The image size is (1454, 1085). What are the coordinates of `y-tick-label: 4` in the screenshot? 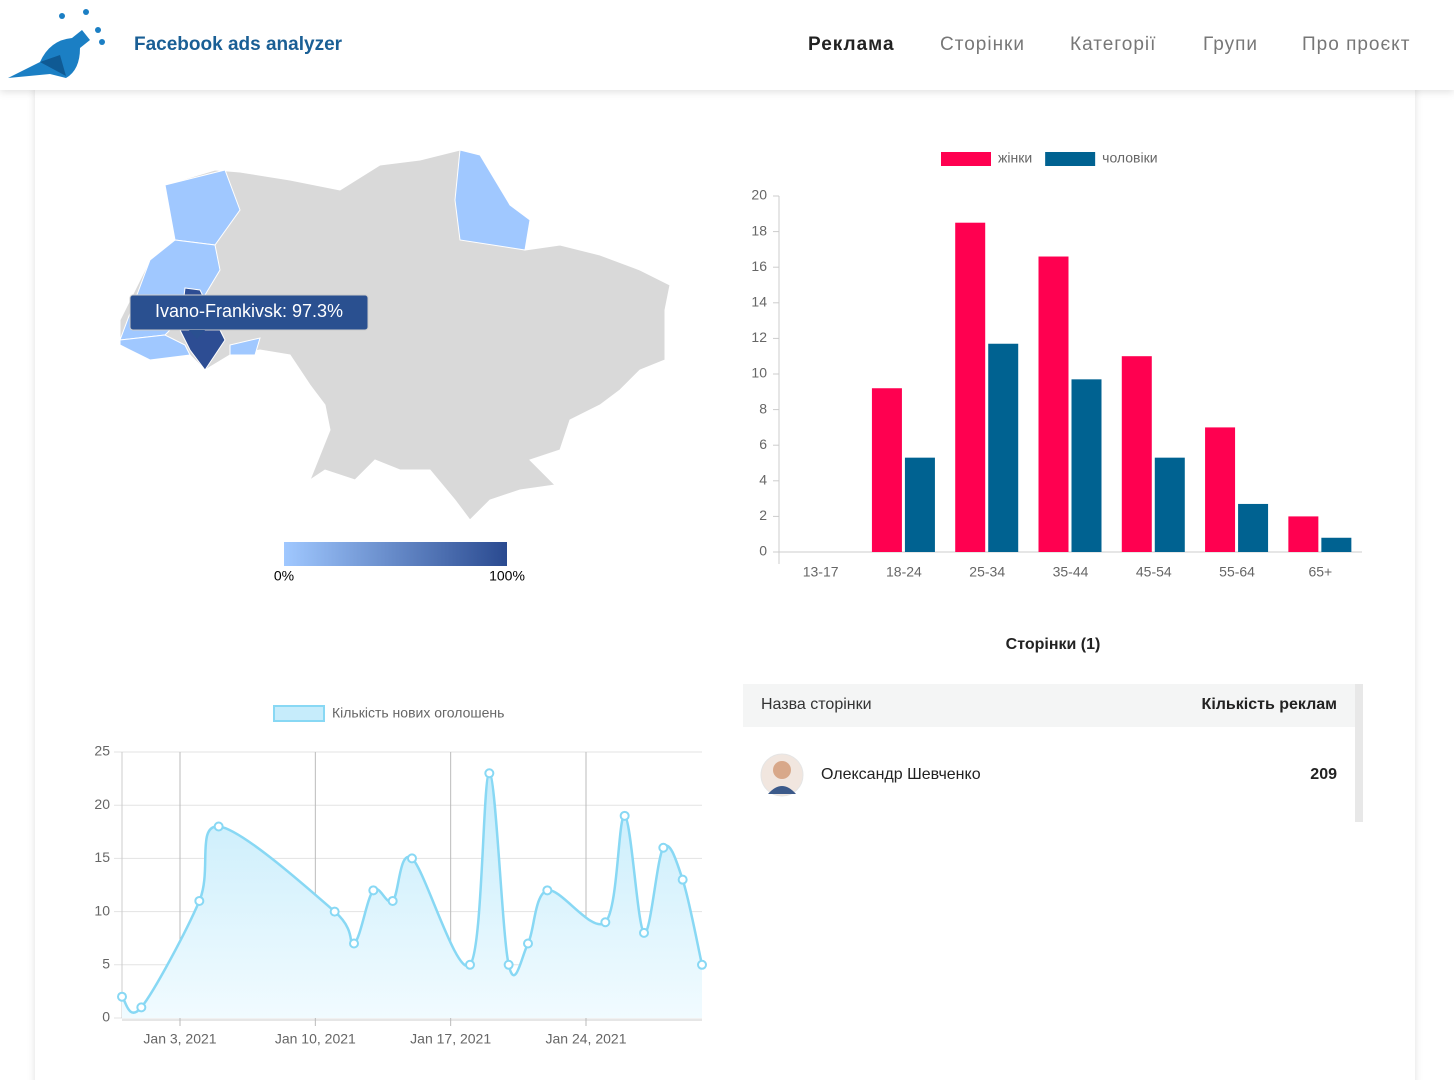 It's located at (763, 480).